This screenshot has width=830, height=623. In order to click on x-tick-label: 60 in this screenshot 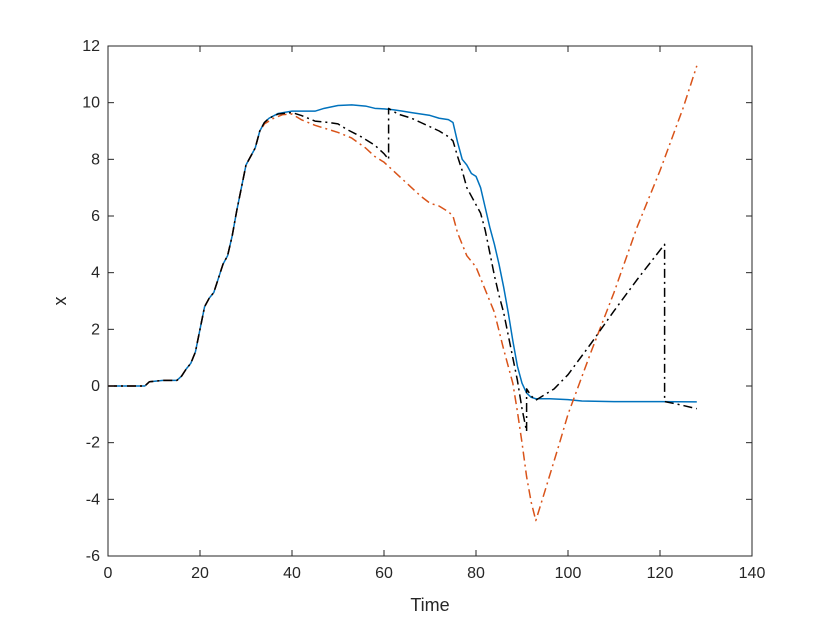, I will do `click(384, 573)`.